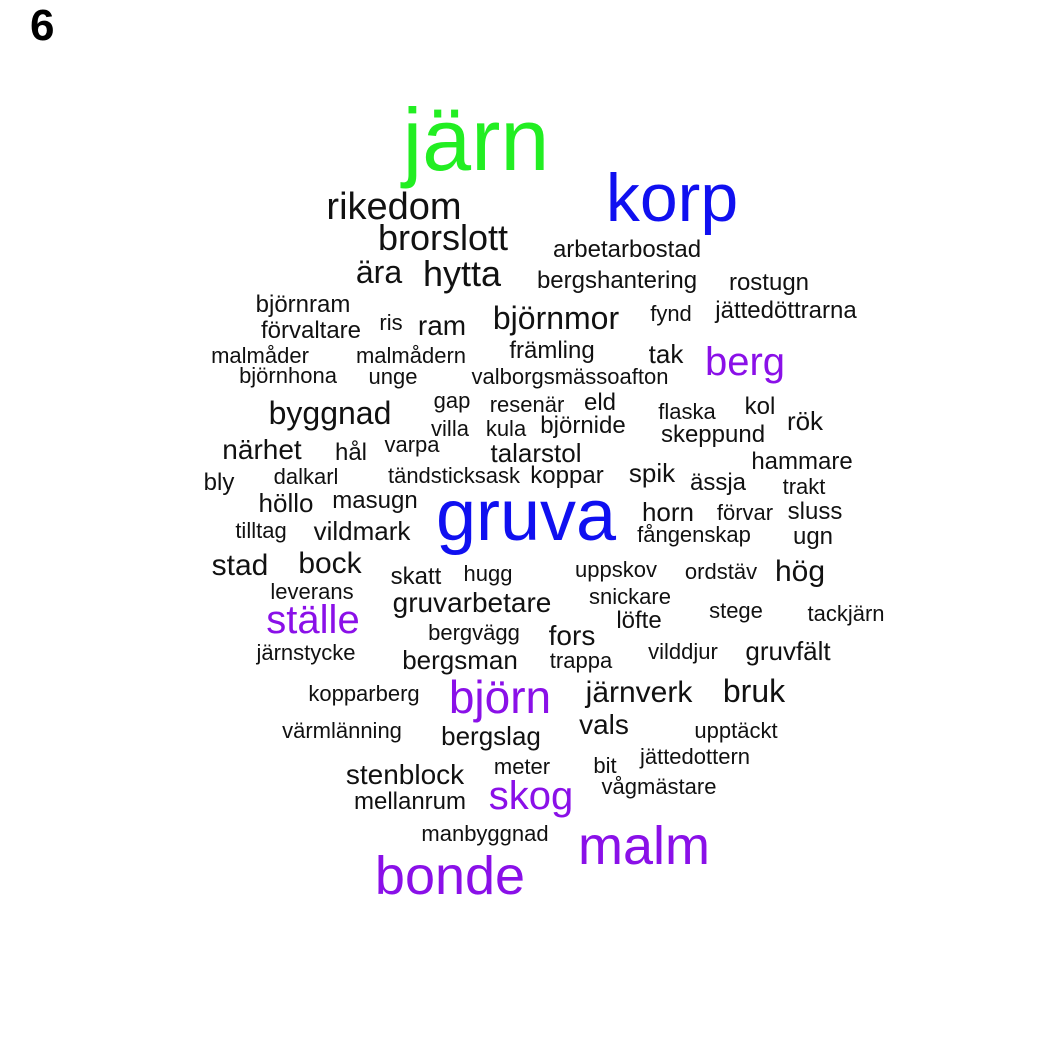 The width and height of the screenshot is (1050, 1050). I want to click on word-jarnstycke: järnstycke, so click(306, 652).